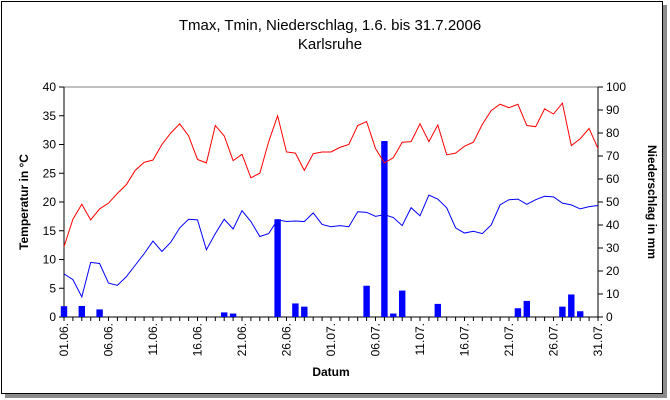 This screenshot has width=670, height=400. I want to click on y-right-tick-label: 70, so click(613, 156).